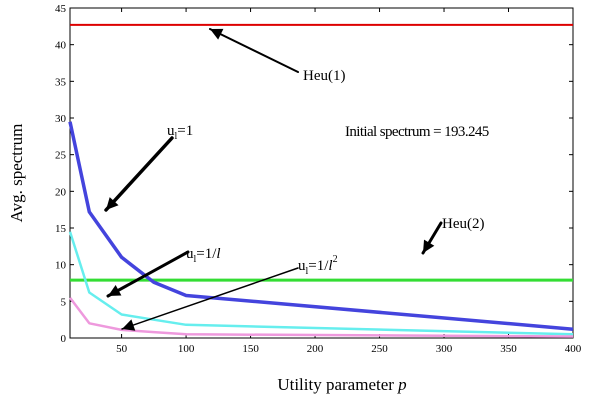 Image resolution: width=598 pixels, height=407 pixels. What do you see at coordinates (429, 246) in the screenshot?
I see `arrow-heu2-head` at bounding box center [429, 246].